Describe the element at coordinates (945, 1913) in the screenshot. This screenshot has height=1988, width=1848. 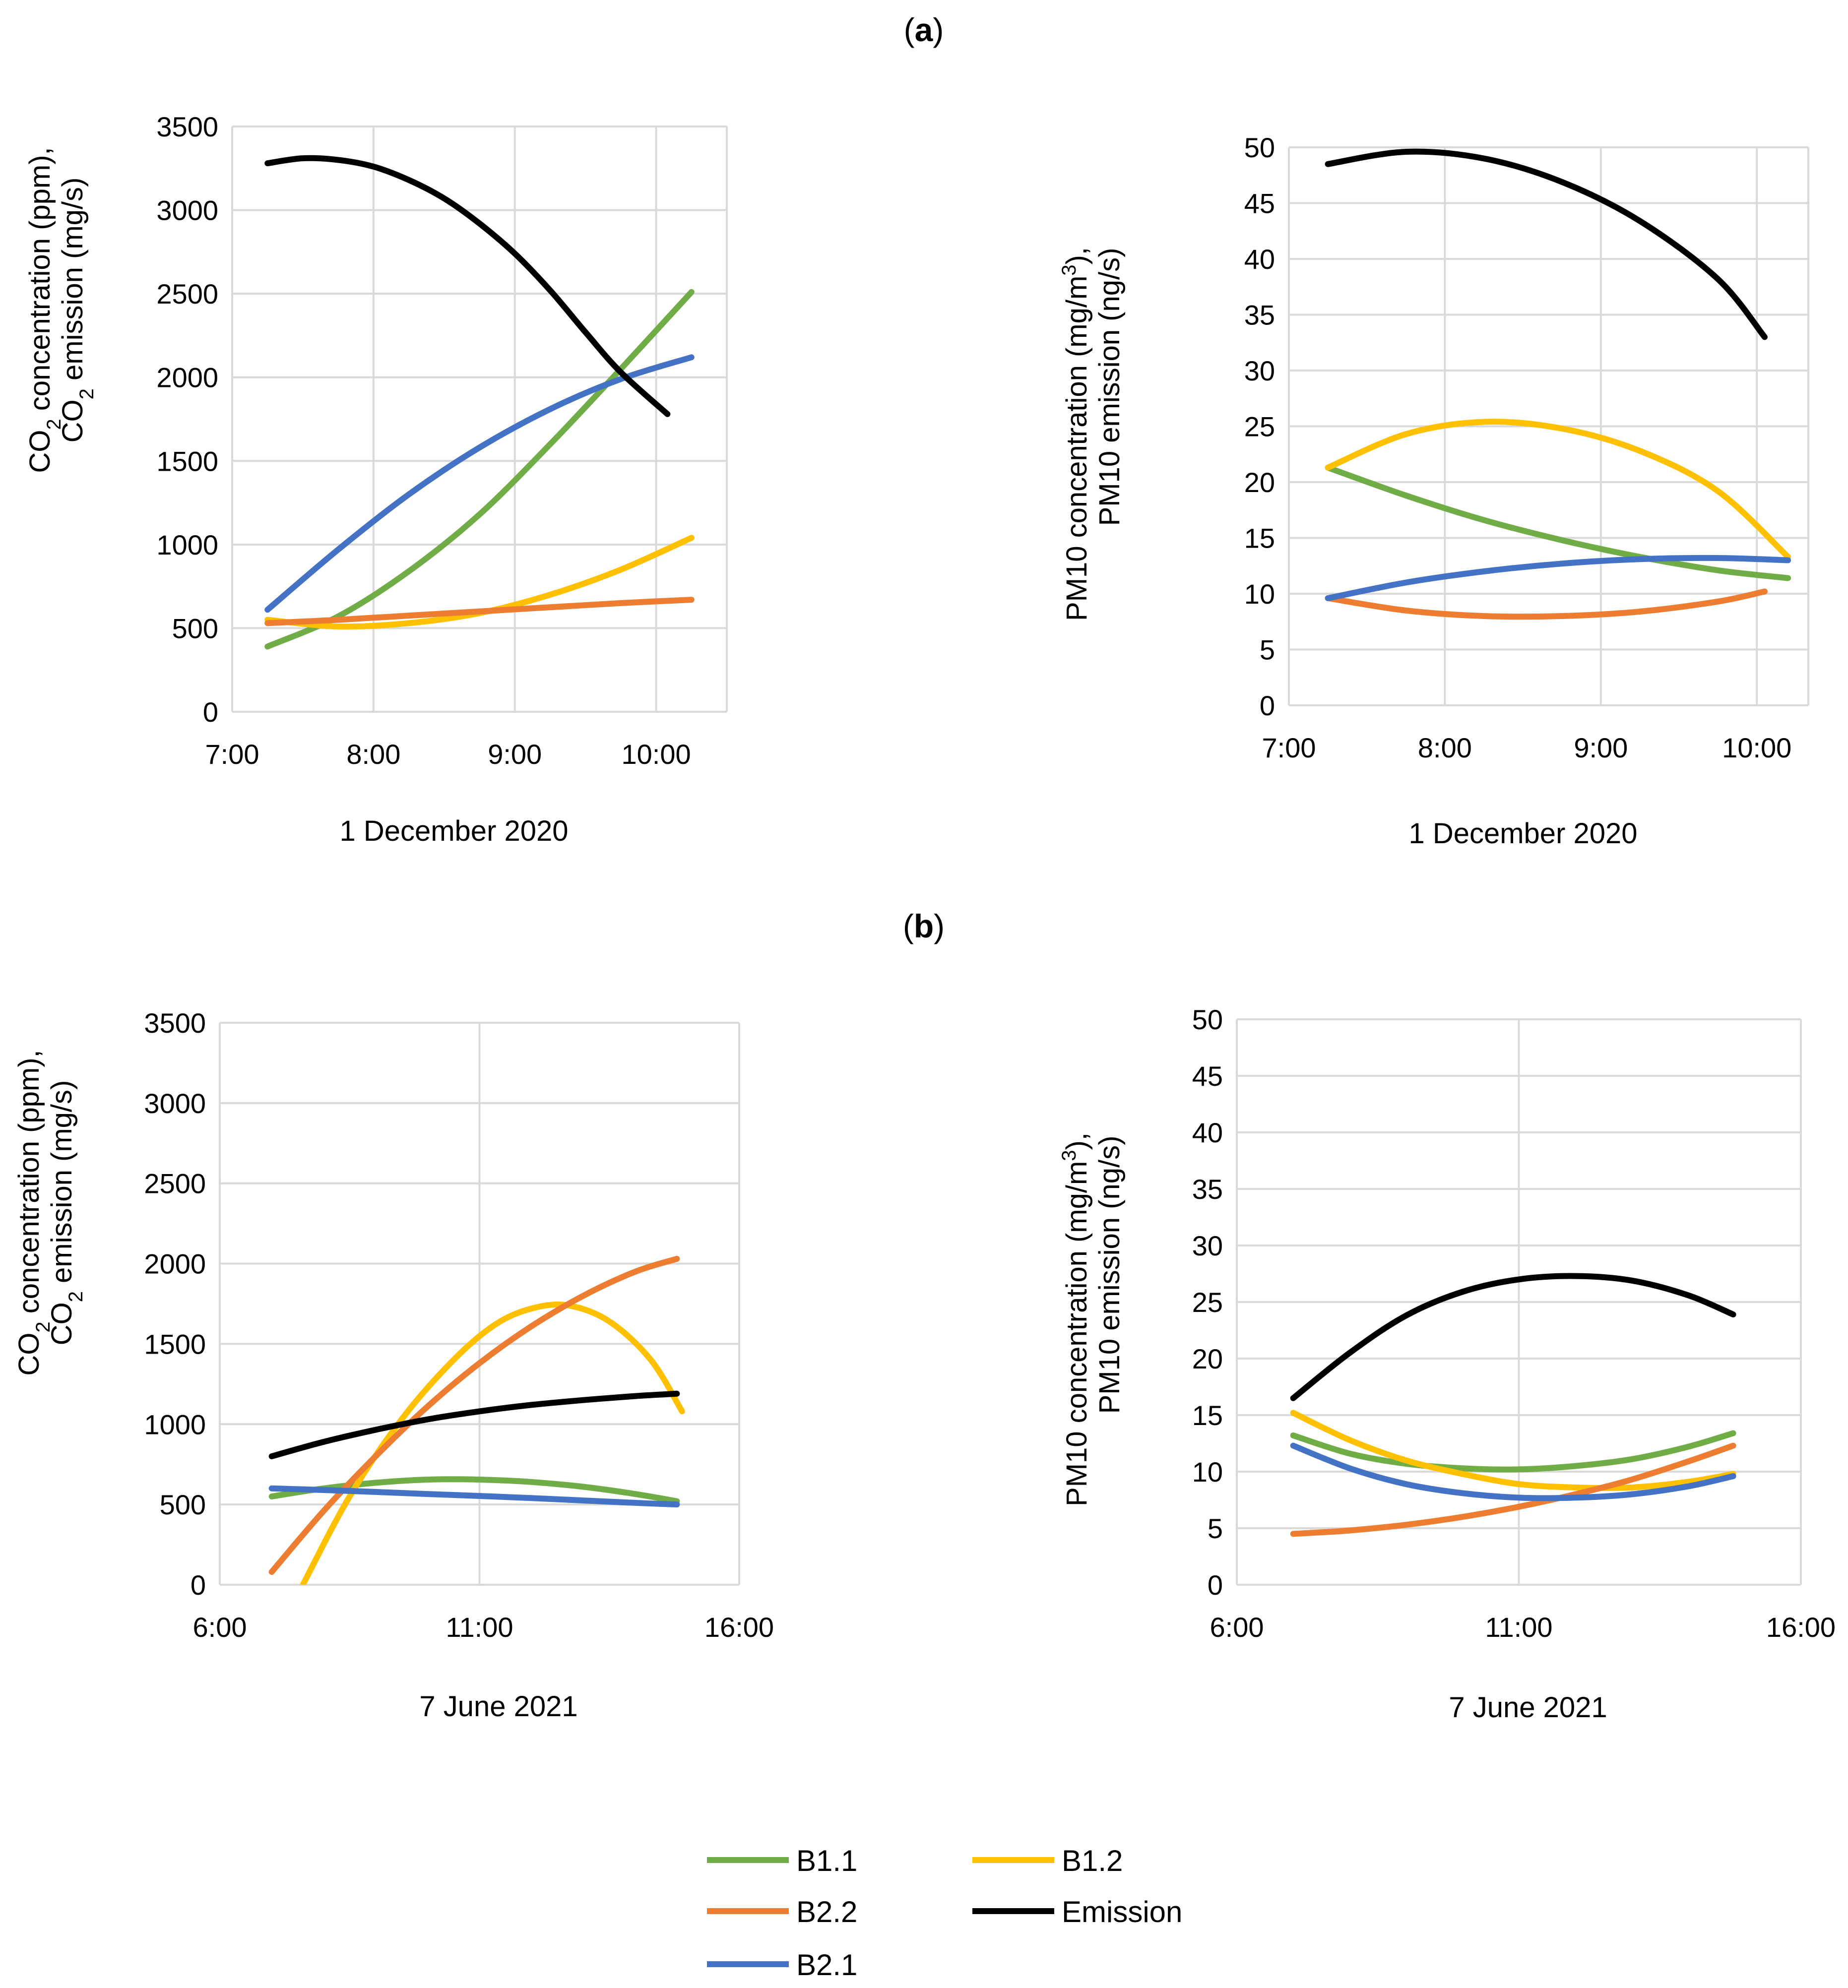
I see `legend: B1.1 B1.2 B2.2 Emission B2.1` at that location.